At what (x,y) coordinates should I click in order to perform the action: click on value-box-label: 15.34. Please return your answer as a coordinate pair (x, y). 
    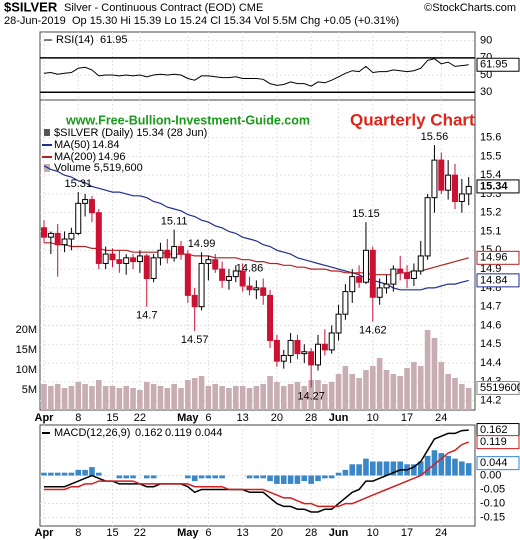
    Looking at the image, I should click on (494, 186).